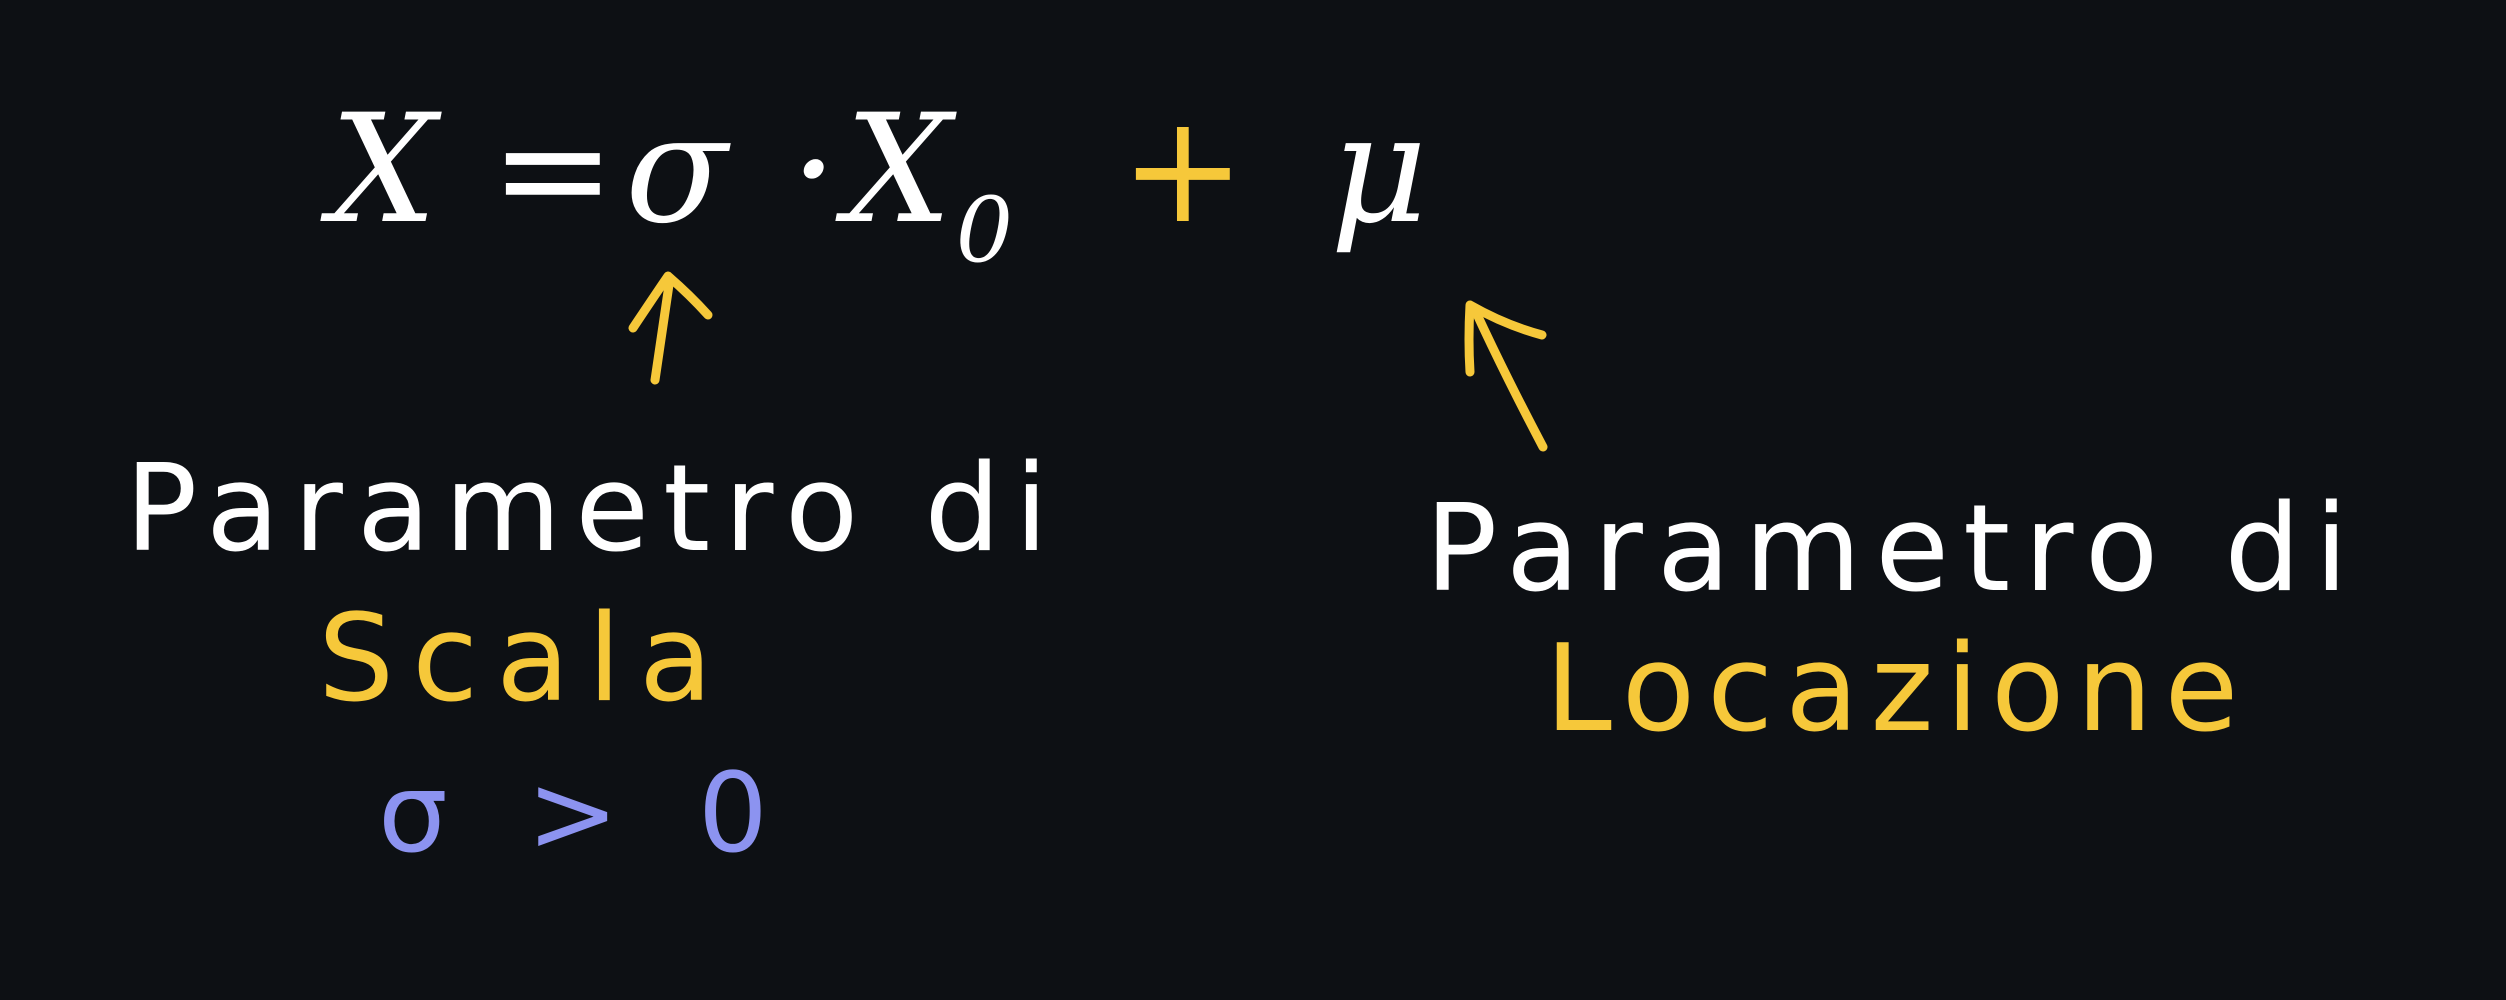 Image resolution: width=2506 pixels, height=1000 pixels. Describe the element at coordinates (670, 328) in the screenshot. I see `arrow-to-sigma-icon` at that location.